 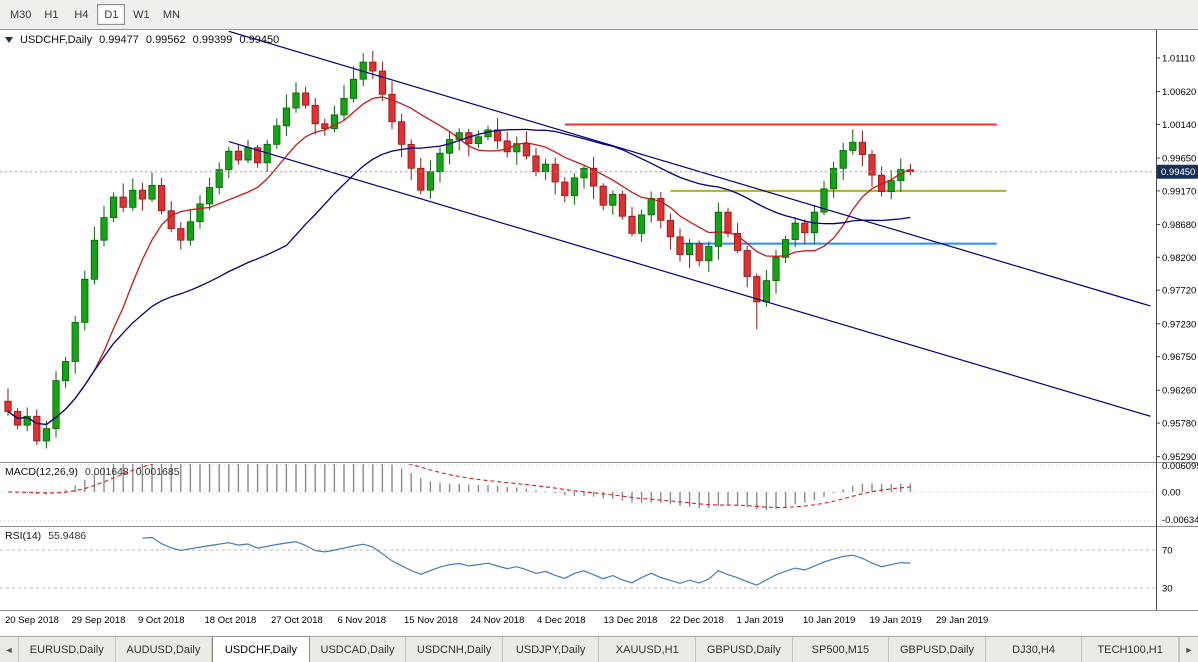 I want to click on timeframe-button-m30: M30, so click(x=21, y=15).